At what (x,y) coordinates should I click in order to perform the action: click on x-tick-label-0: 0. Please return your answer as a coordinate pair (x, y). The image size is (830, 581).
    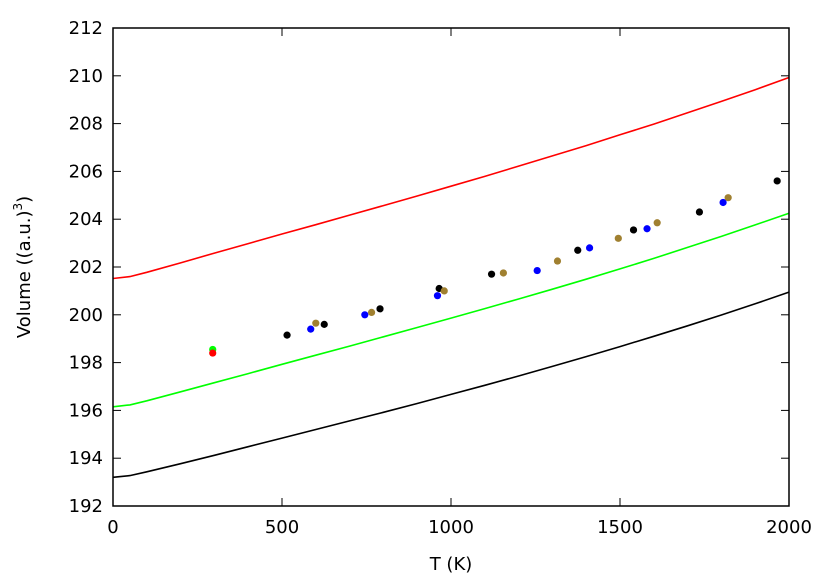
    Looking at the image, I should click on (112, 527).